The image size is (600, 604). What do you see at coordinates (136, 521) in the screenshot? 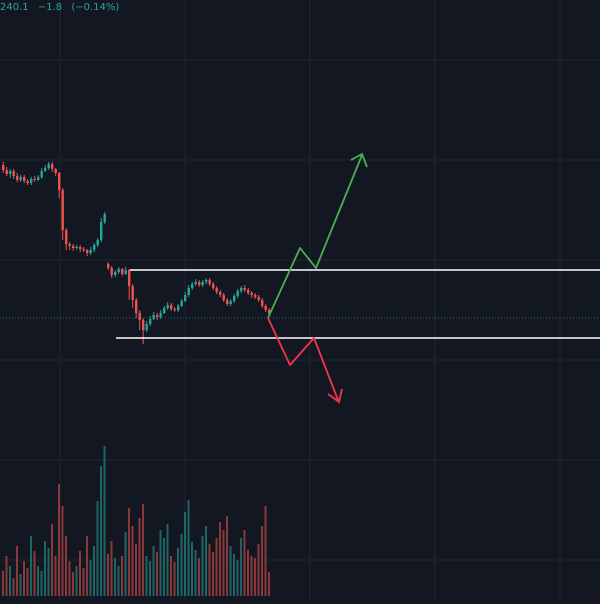
I see `volume-bars` at bounding box center [136, 521].